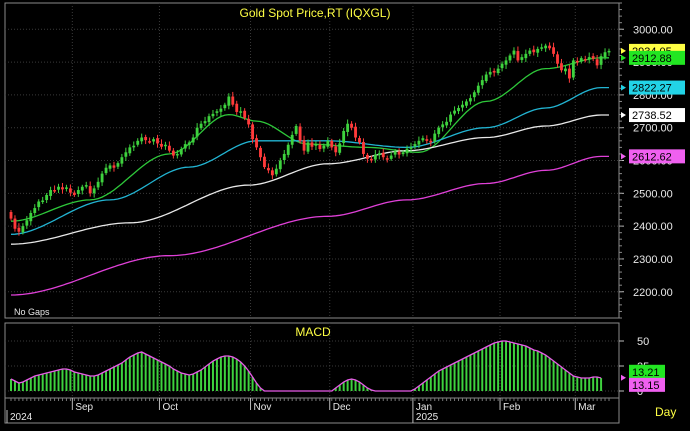 This screenshot has height=431, width=690. Describe the element at coordinates (646, 373) in the screenshot. I see `macd-value-label-1: 13.21` at that location.